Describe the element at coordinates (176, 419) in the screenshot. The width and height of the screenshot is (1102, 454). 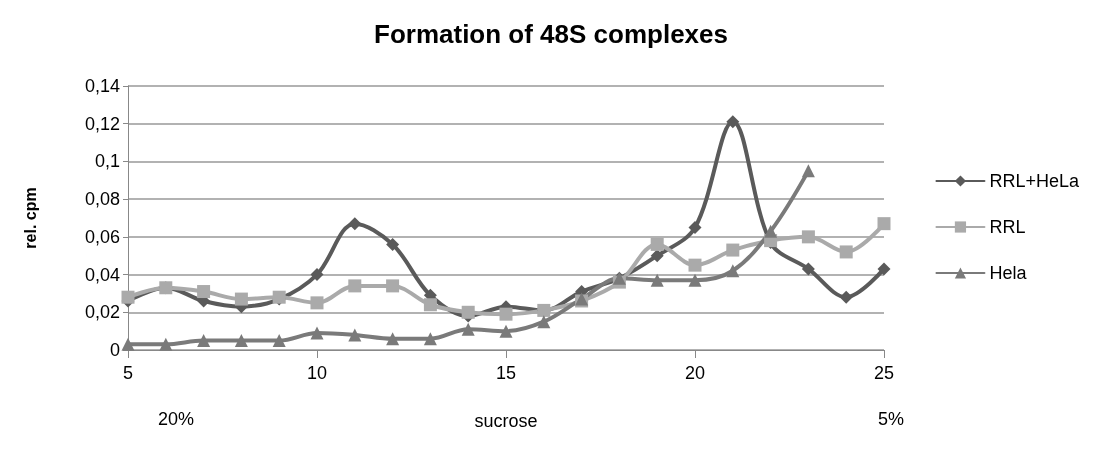
I see `text: 20%` at that location.